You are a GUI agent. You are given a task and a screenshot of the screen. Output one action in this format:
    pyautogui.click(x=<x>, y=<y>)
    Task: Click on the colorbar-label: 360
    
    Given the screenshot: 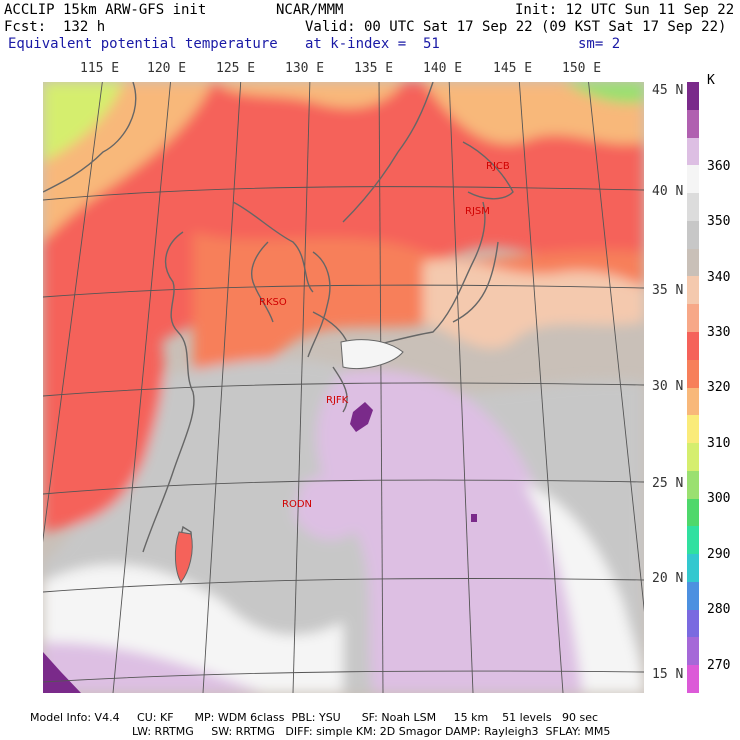 What is the action you would take?
    pyautogui.click(x=719, y=166)
    